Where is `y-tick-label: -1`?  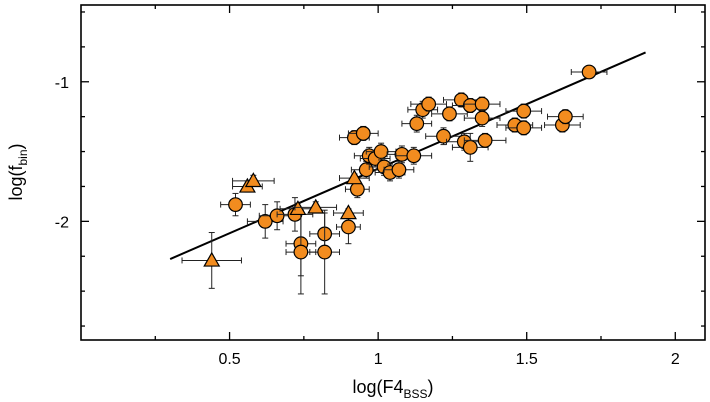
y-tick-label: -1 is located at coordinates (62, 83).